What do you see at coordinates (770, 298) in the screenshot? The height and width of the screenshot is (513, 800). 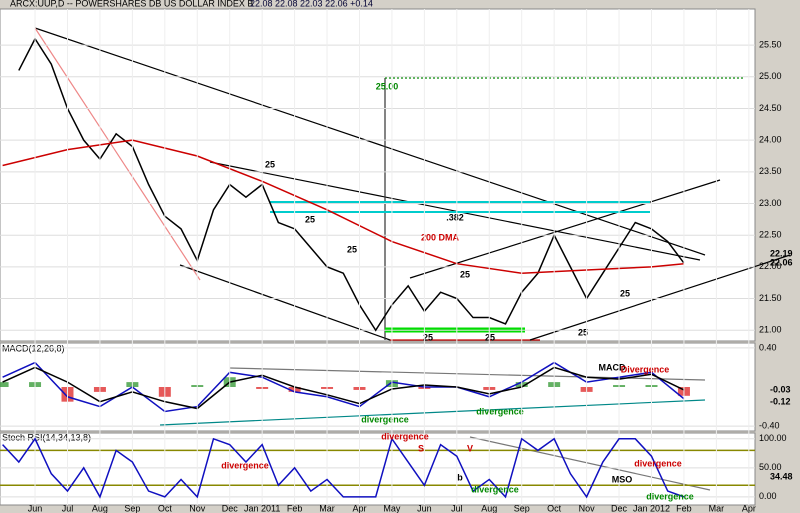 I see `y-tick-label: 21.50` at bounding box center [770, 298].